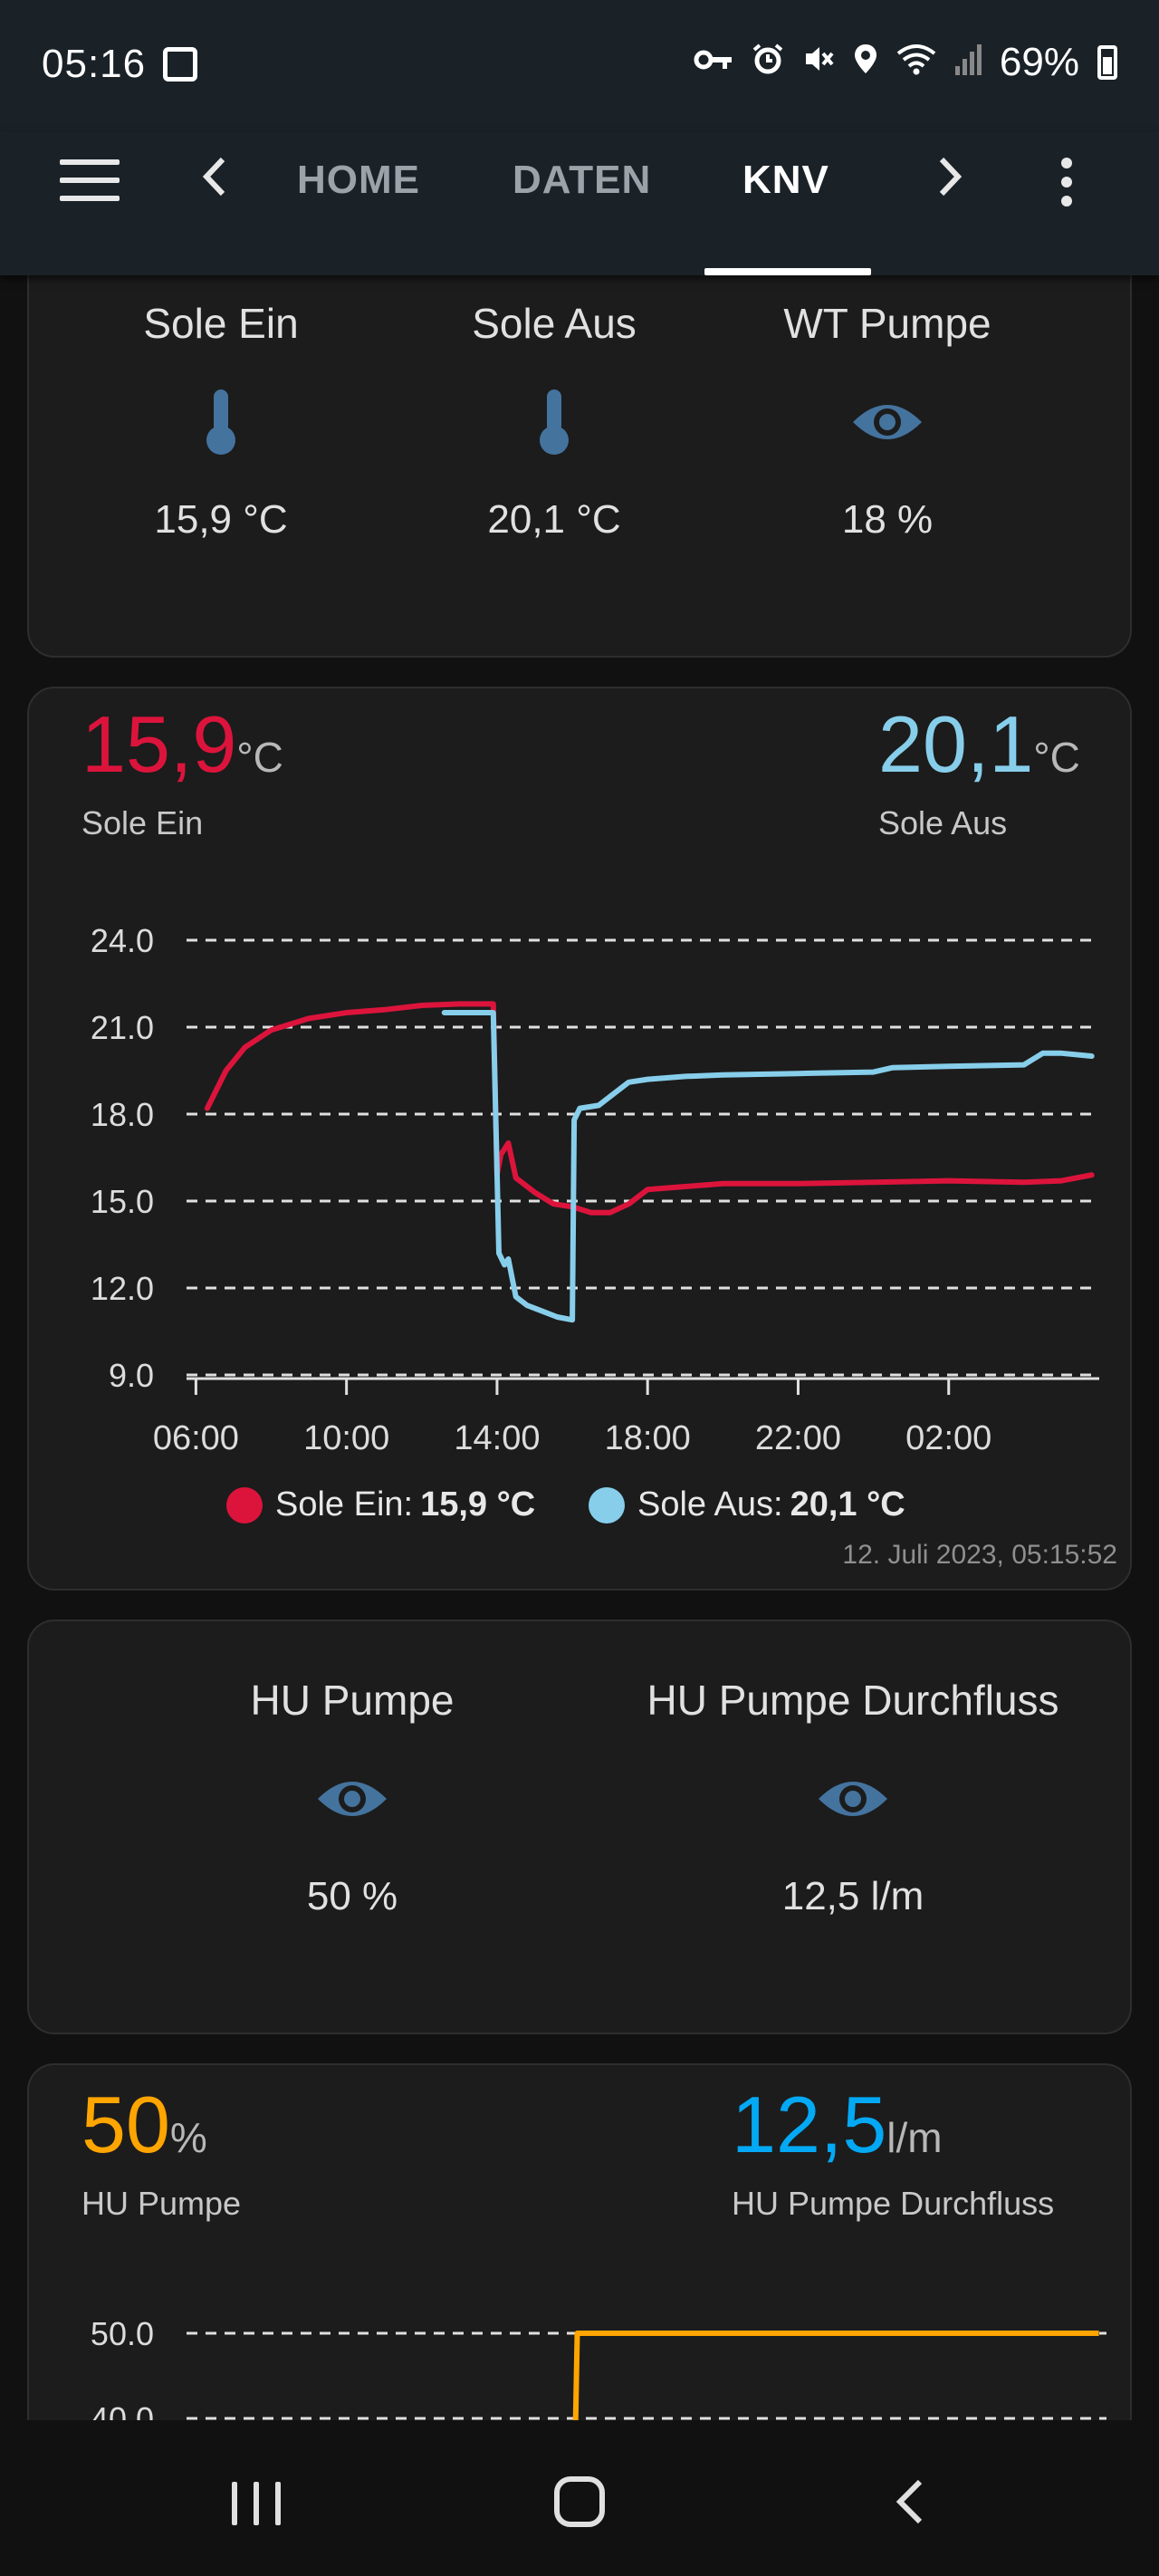 This screenshot has height=2576, width=1159. I want to click on sole-aus-big-value: 20,1°C, so click(979, 744).